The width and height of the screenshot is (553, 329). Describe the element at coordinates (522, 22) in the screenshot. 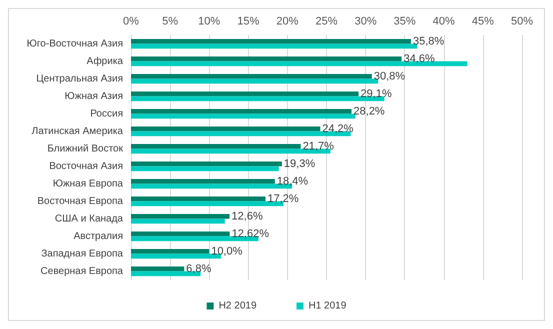

I see `x-tick-label: 50%` at that location.